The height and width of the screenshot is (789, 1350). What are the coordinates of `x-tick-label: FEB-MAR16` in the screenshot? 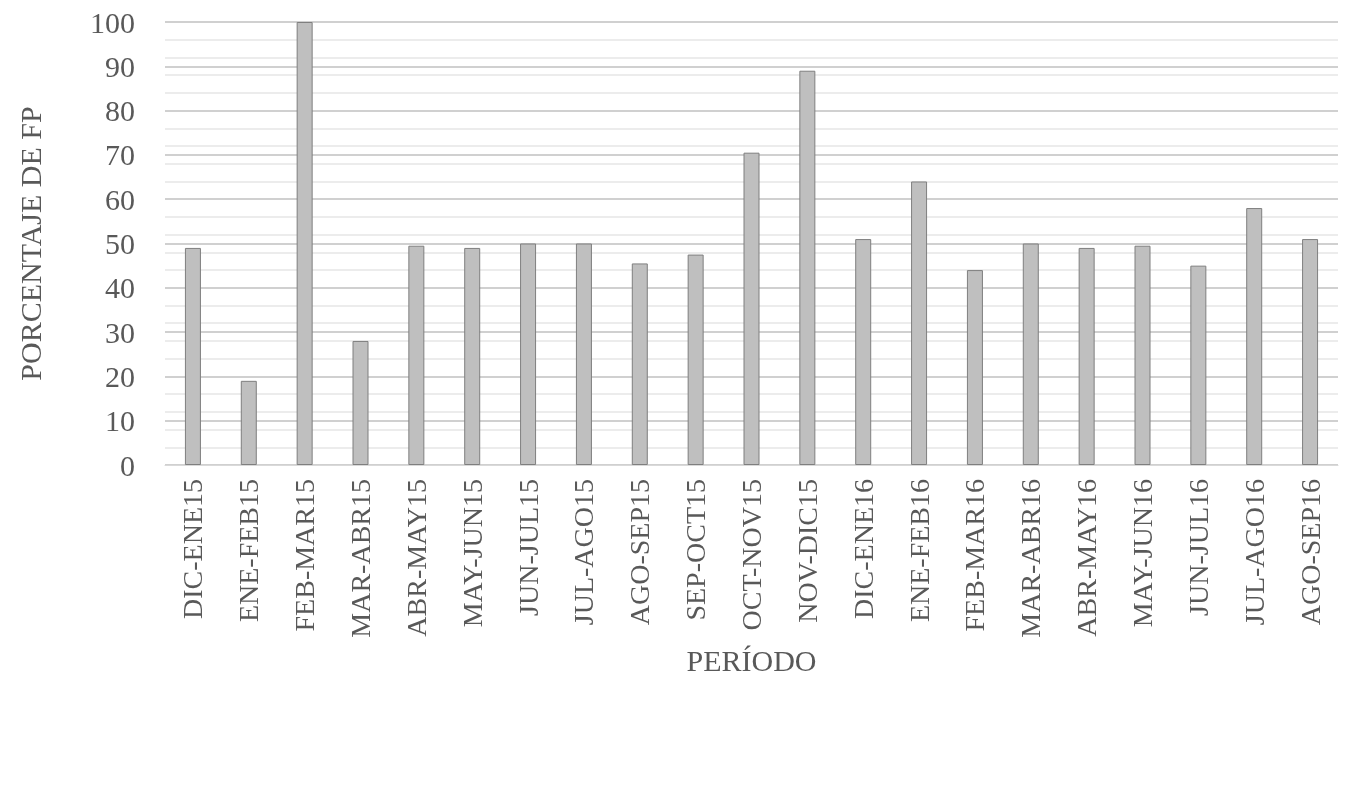 It's located at (975, 555).